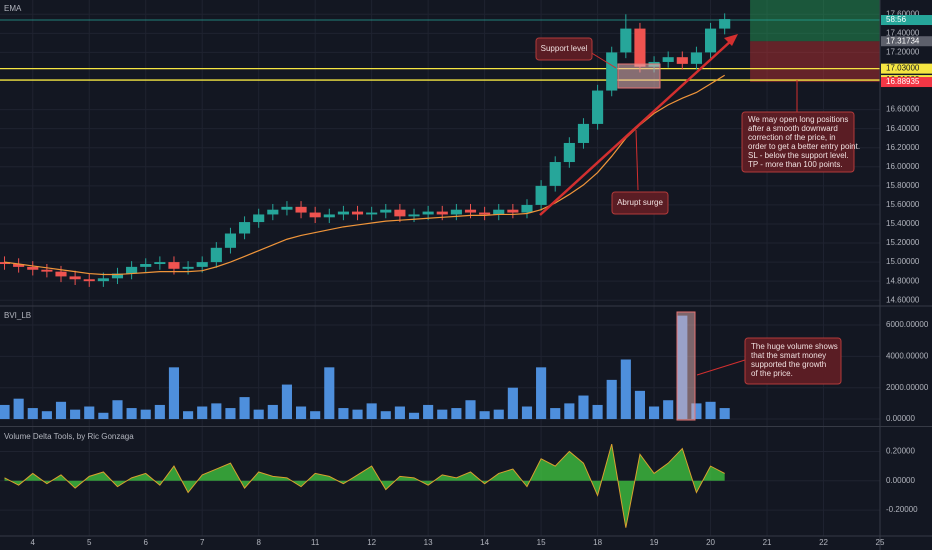 This screenshot has height=550, width=932. I want to click on position-tag-label: 16.88935, so click(903, 81).